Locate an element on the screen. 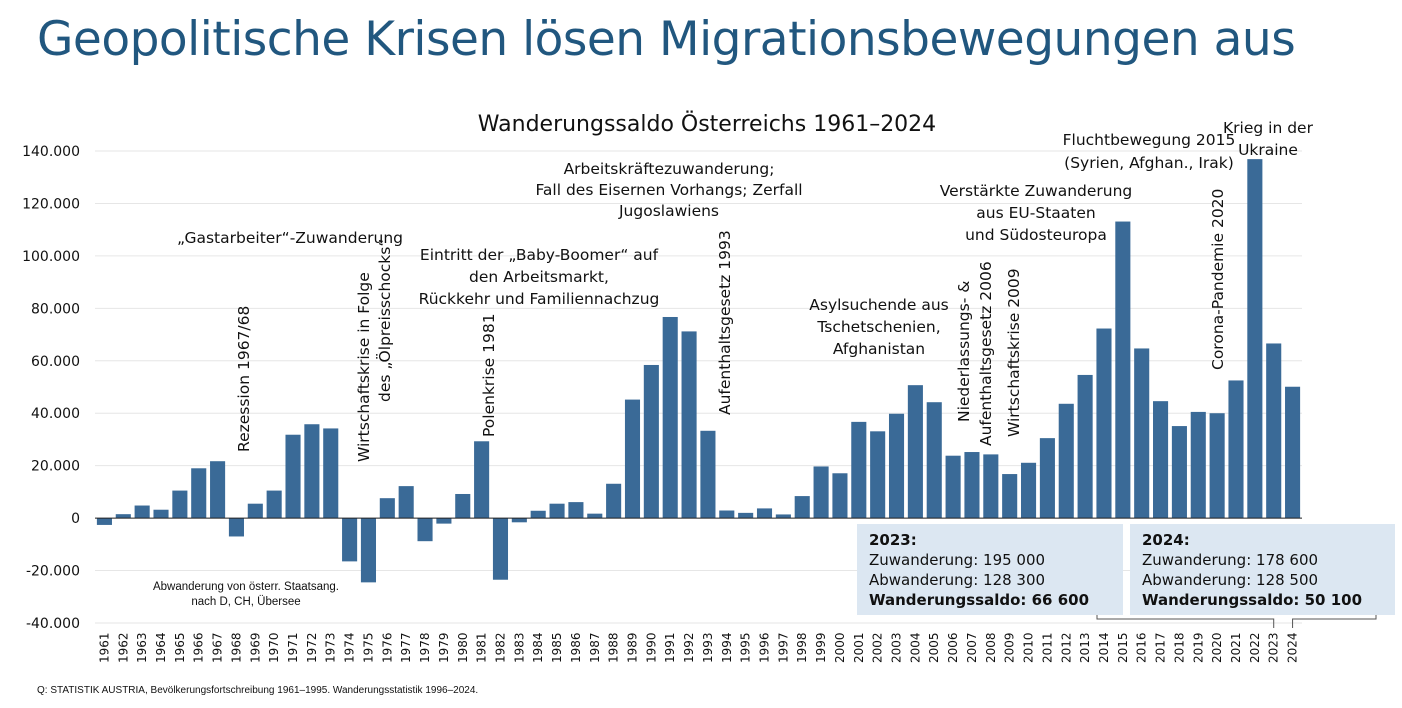  annotation-line: Afghanistan is located at coordinates (879, 349).